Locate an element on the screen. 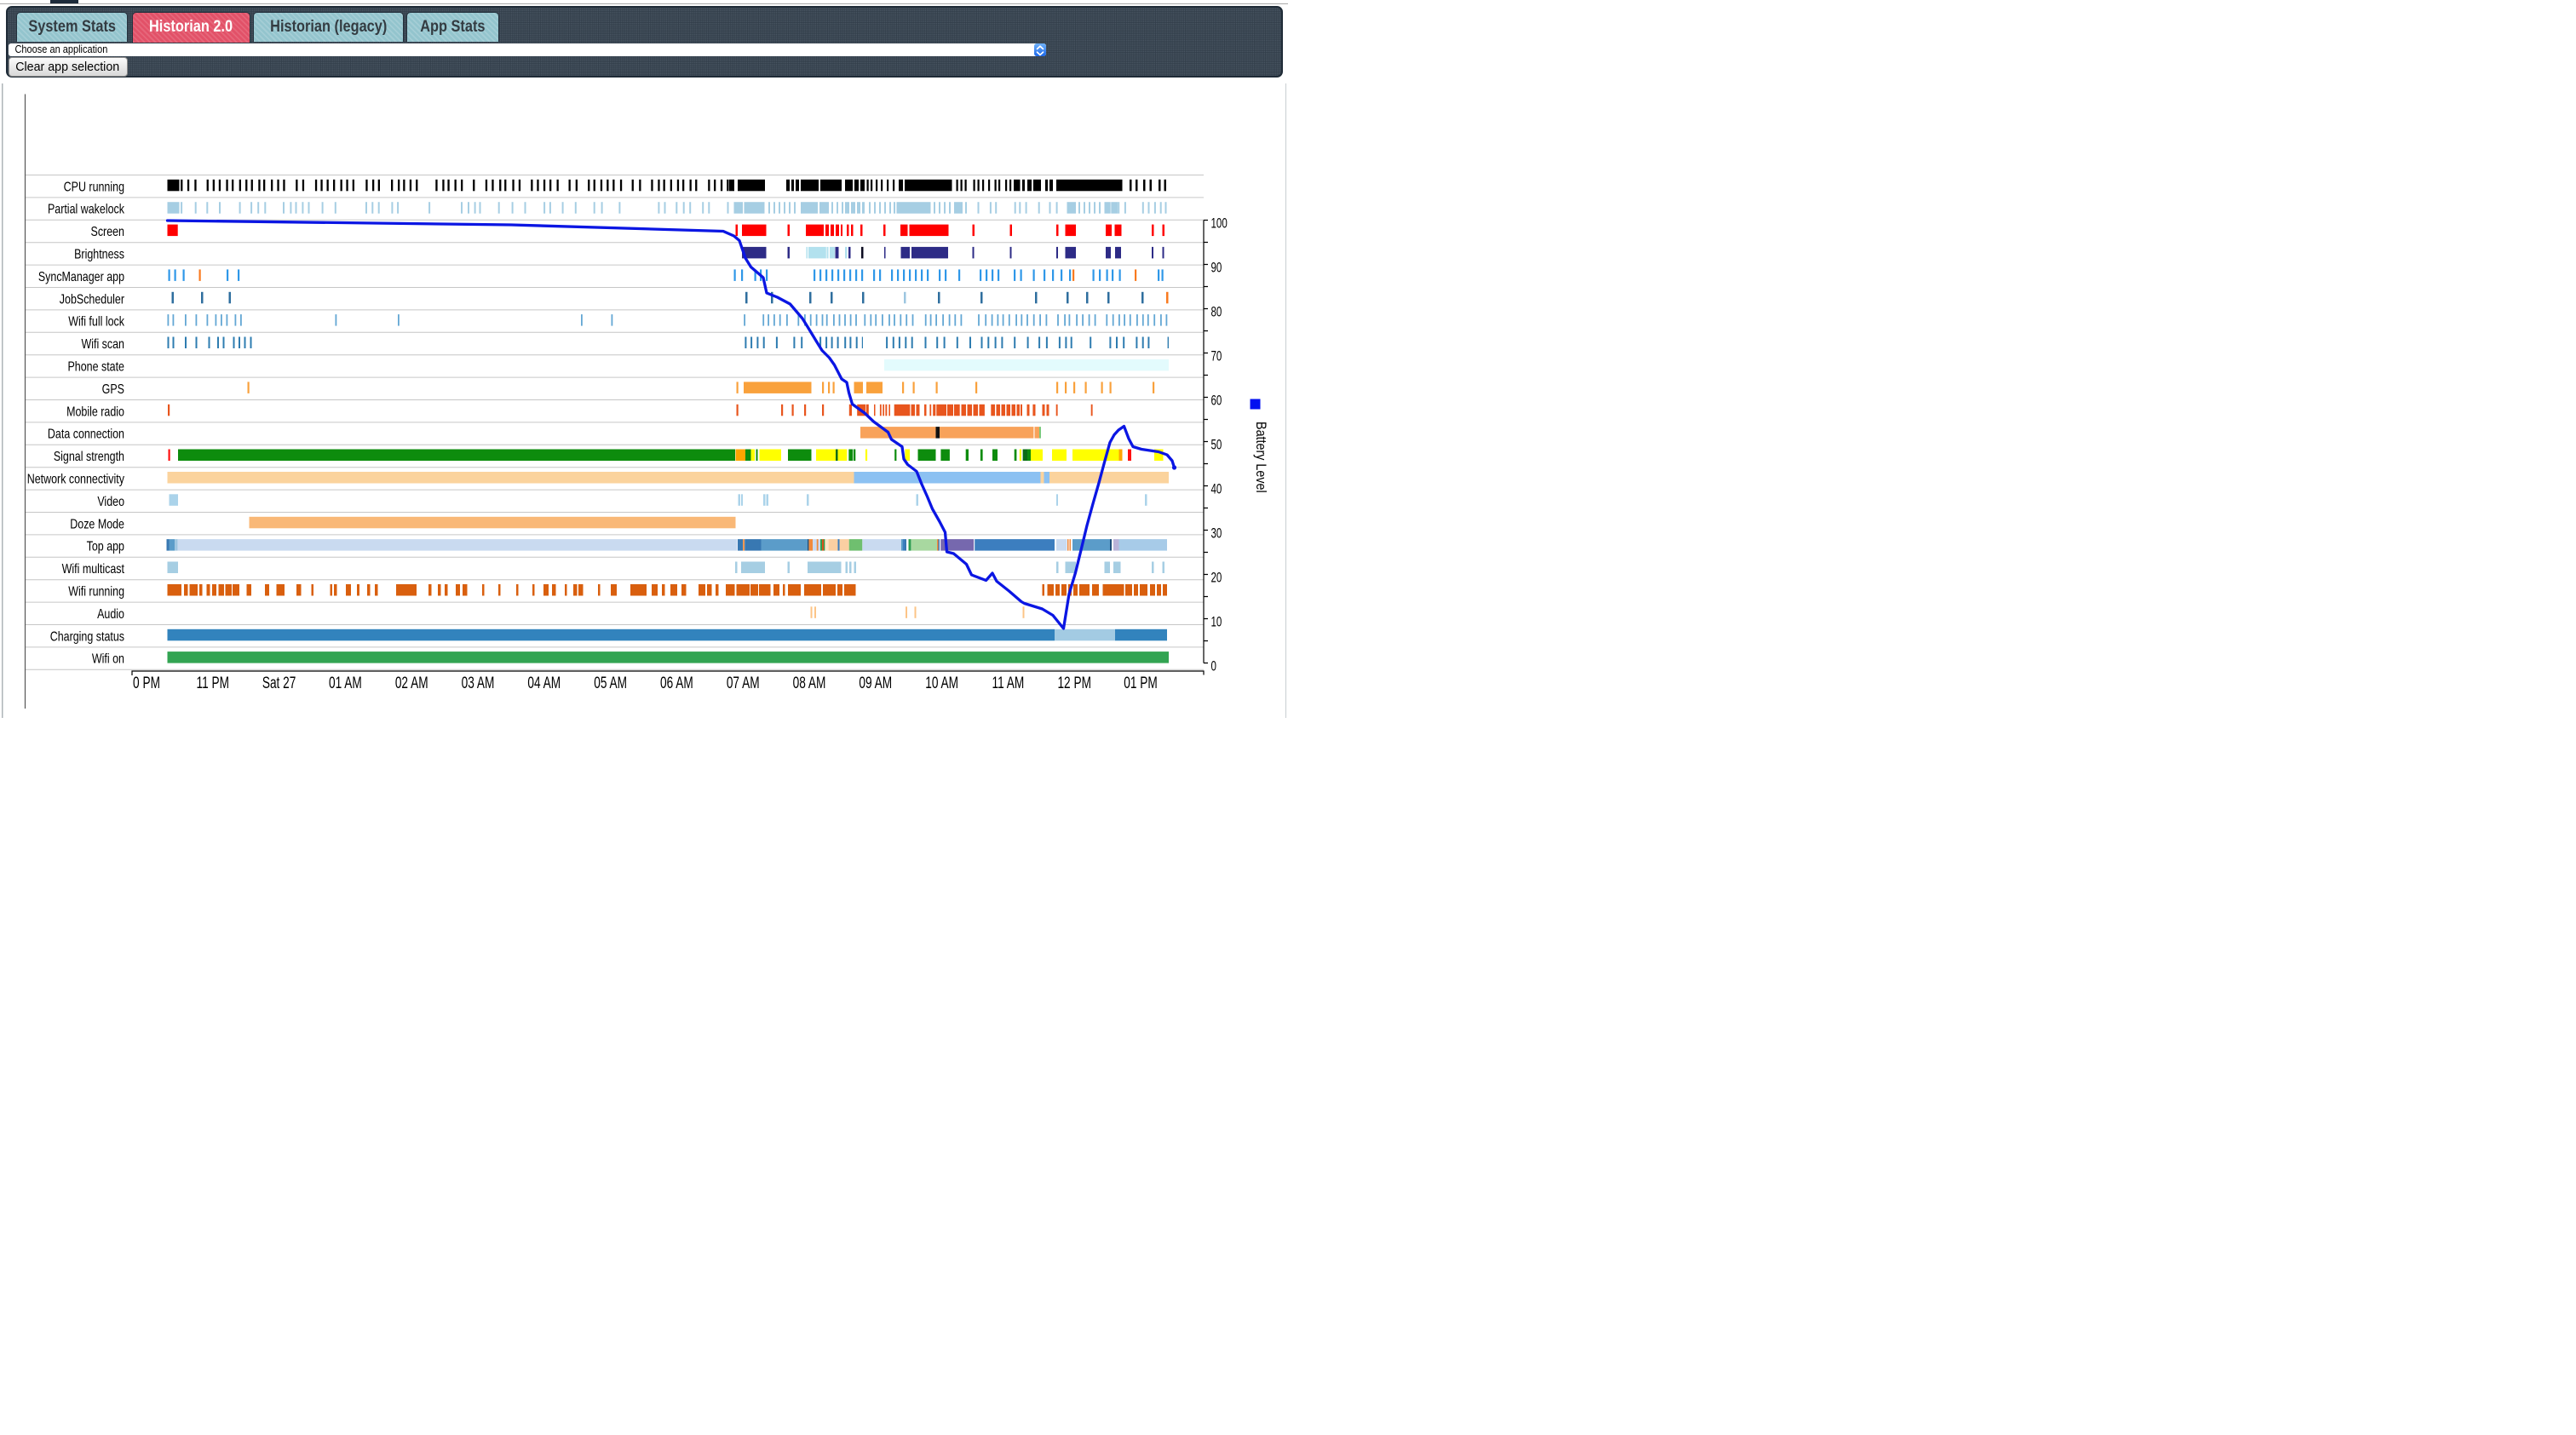  svg-text: Screen is located at coordinates (108, 232).